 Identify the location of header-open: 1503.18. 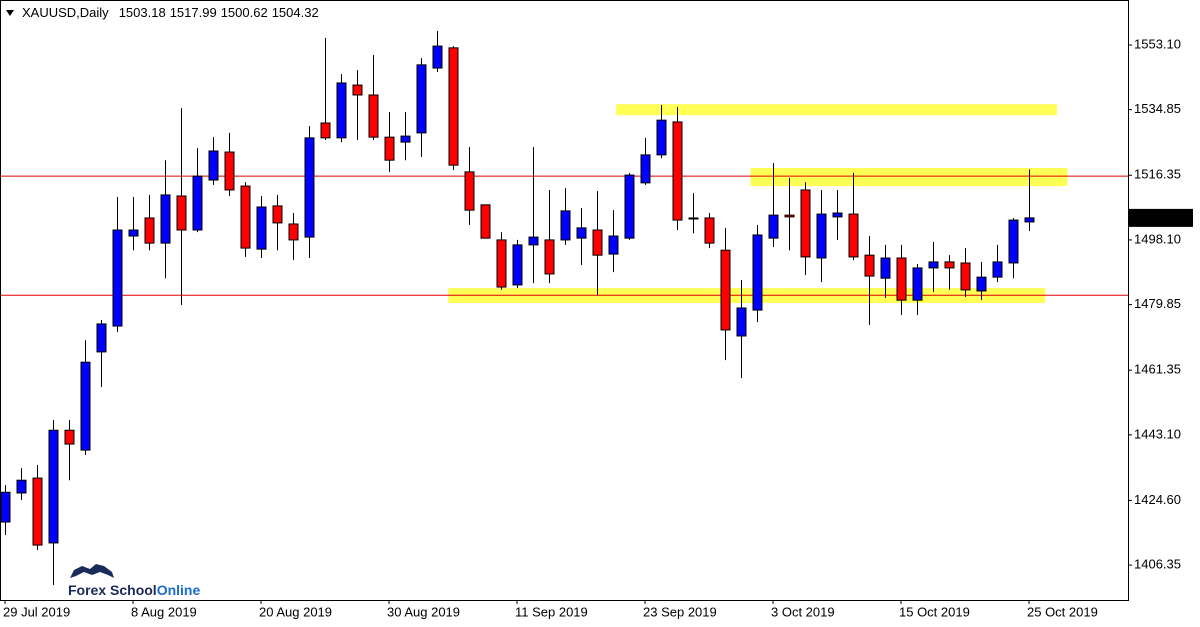
(142, 12).